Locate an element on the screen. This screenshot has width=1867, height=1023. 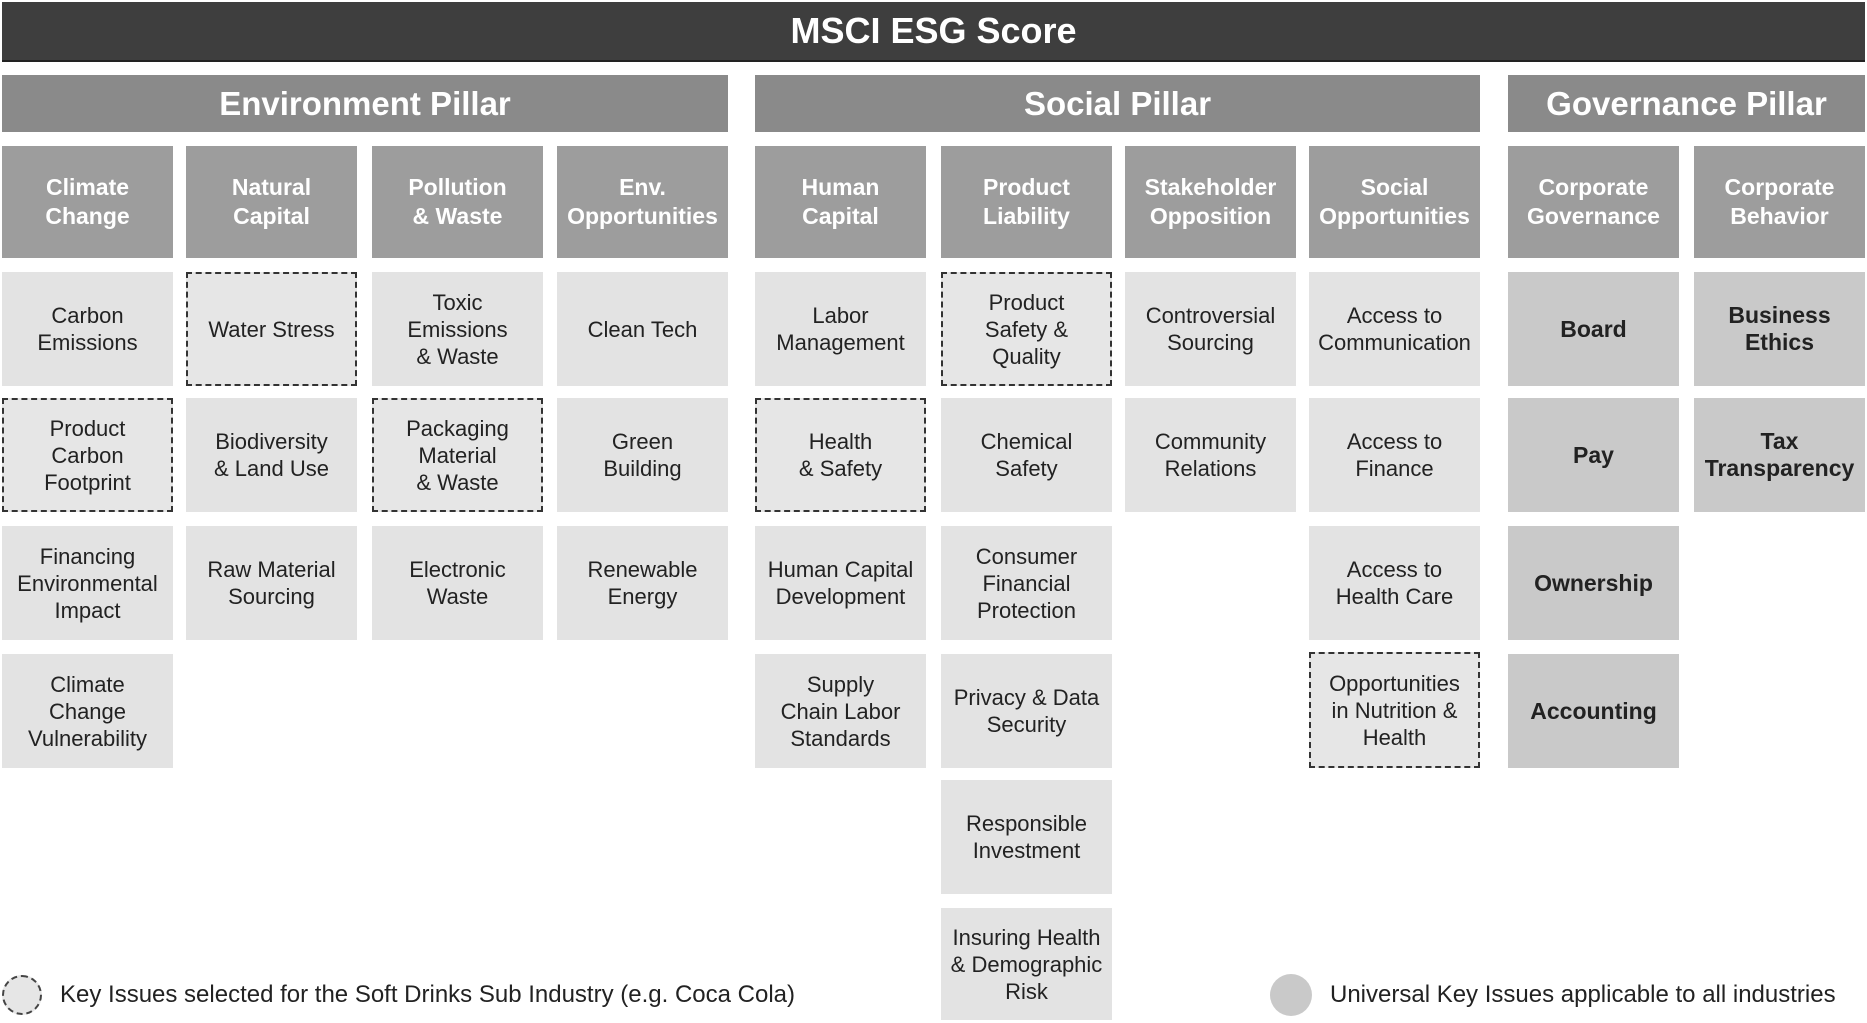
theme-corporate-governance: Corporate Governance is located at coordinates (1593, 202).